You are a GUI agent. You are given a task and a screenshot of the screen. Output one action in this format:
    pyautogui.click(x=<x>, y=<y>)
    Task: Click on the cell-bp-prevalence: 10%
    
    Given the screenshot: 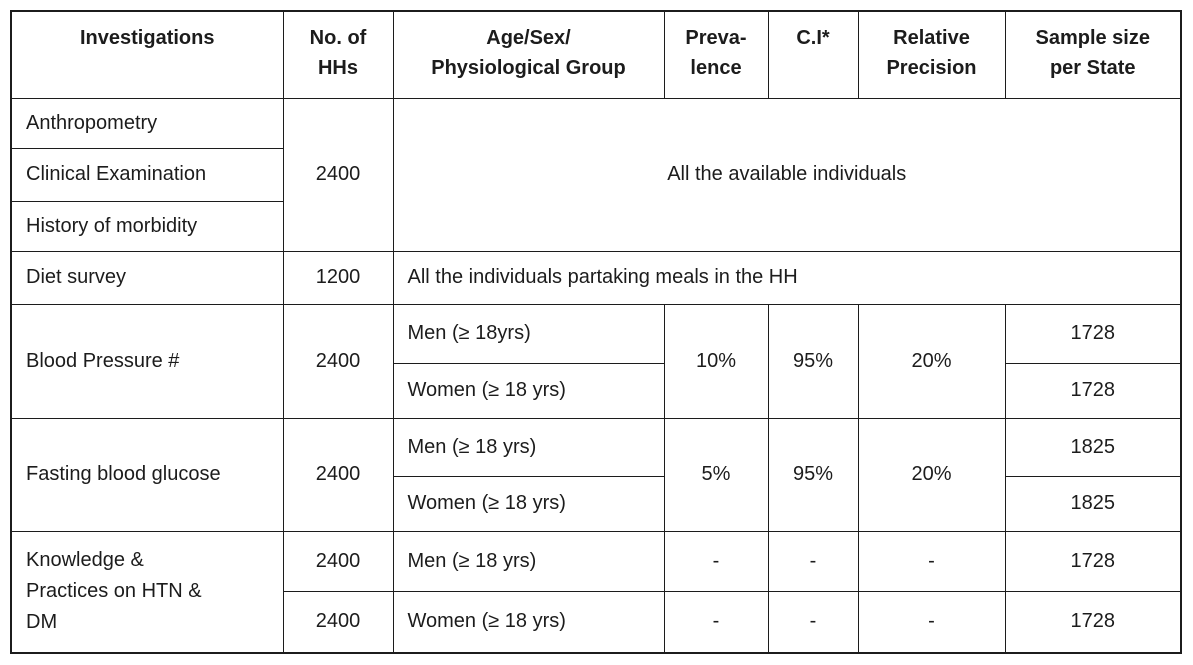 What is the action you would take?
    pyautogui.click(x=716, y=361)
    